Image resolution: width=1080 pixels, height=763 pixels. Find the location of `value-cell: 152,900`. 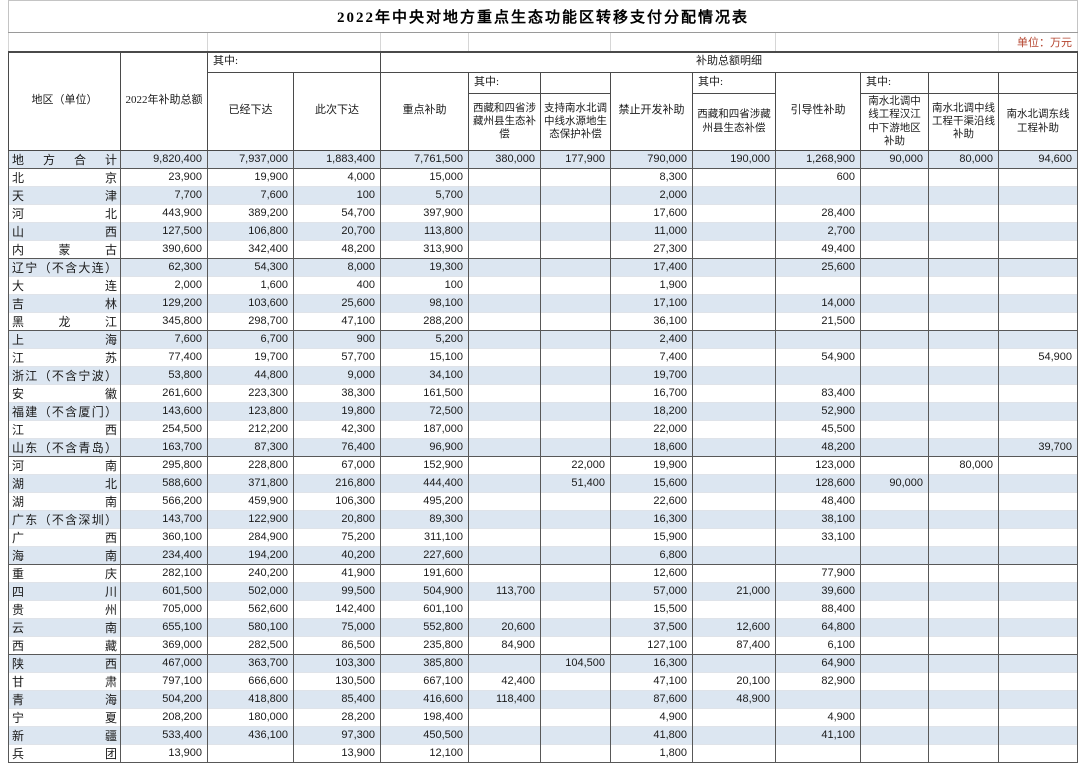

value-cell: 152,900 is located at coordinates (424, 464).